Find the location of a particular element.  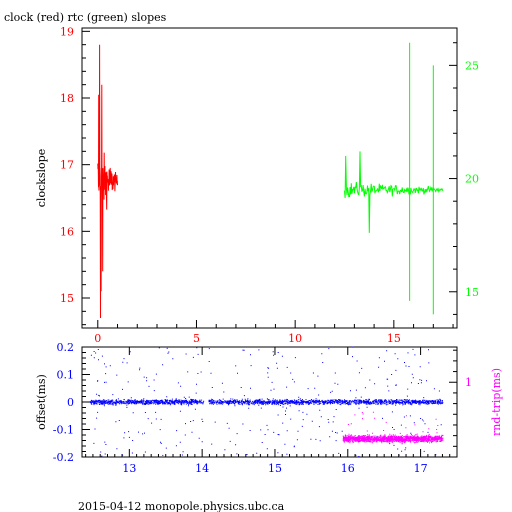

top-y-tick-label: 15 is located at coordinates (67, 298).